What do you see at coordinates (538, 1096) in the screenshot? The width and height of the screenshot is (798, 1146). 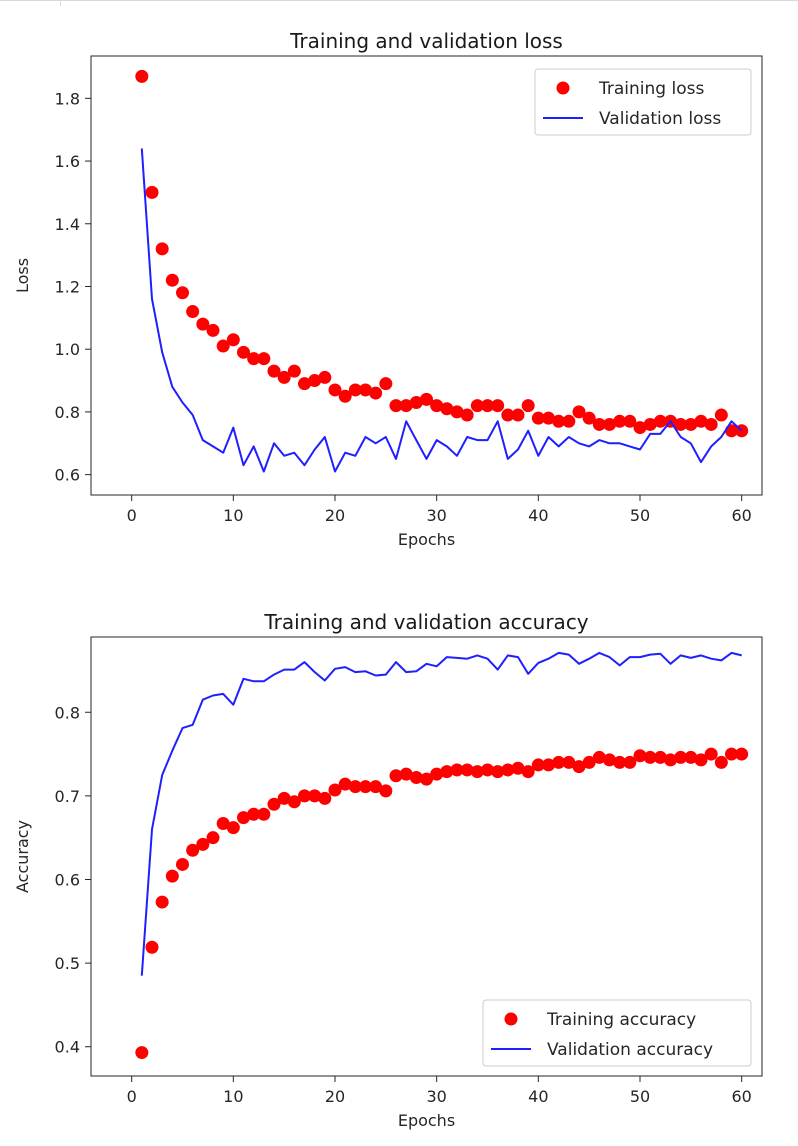 I see `accuracy-x-tick-label: 40` at bounding box center [538, 1096].